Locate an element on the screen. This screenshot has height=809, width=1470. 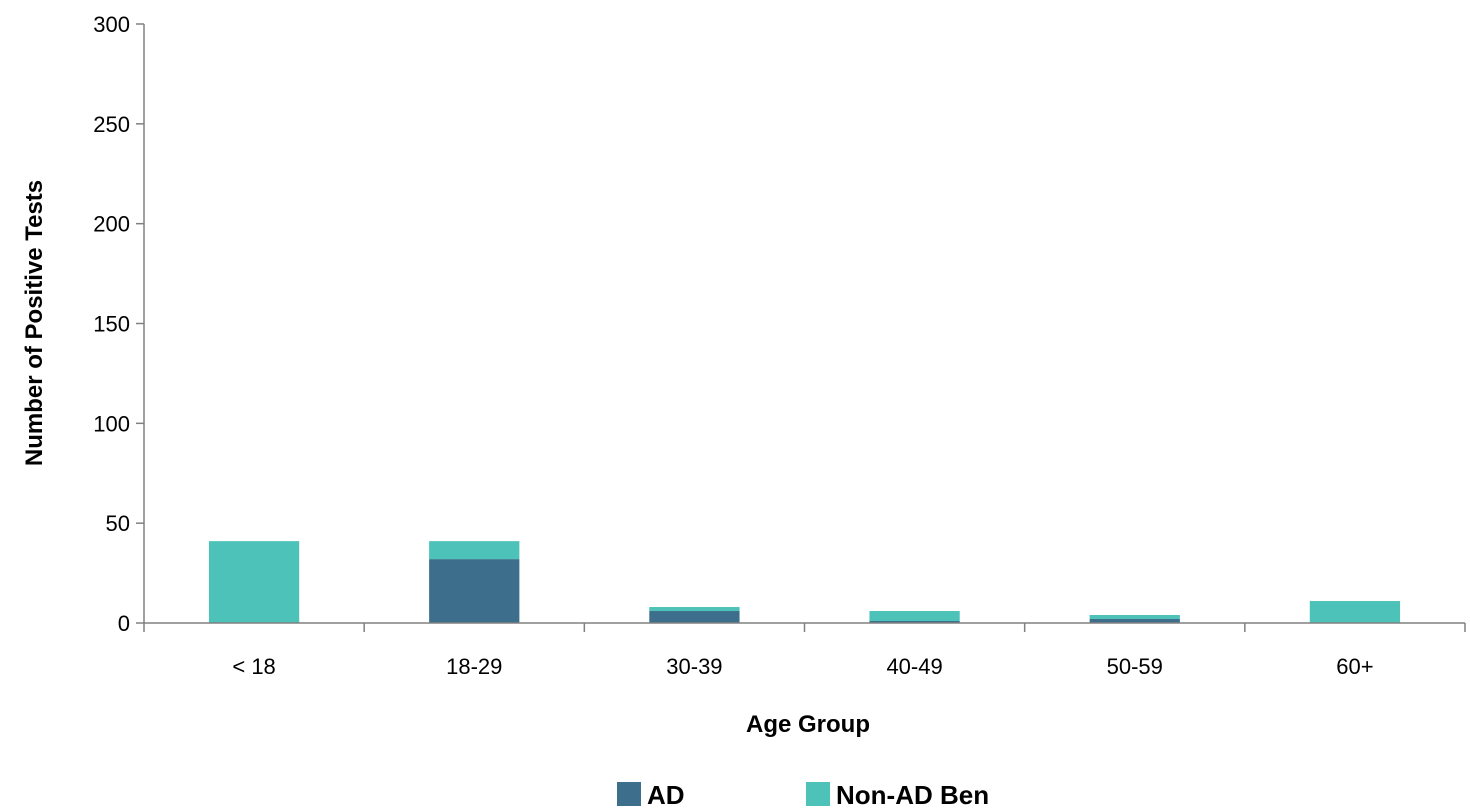
y-tick-label: 200 is located at coordinates (111, 224).